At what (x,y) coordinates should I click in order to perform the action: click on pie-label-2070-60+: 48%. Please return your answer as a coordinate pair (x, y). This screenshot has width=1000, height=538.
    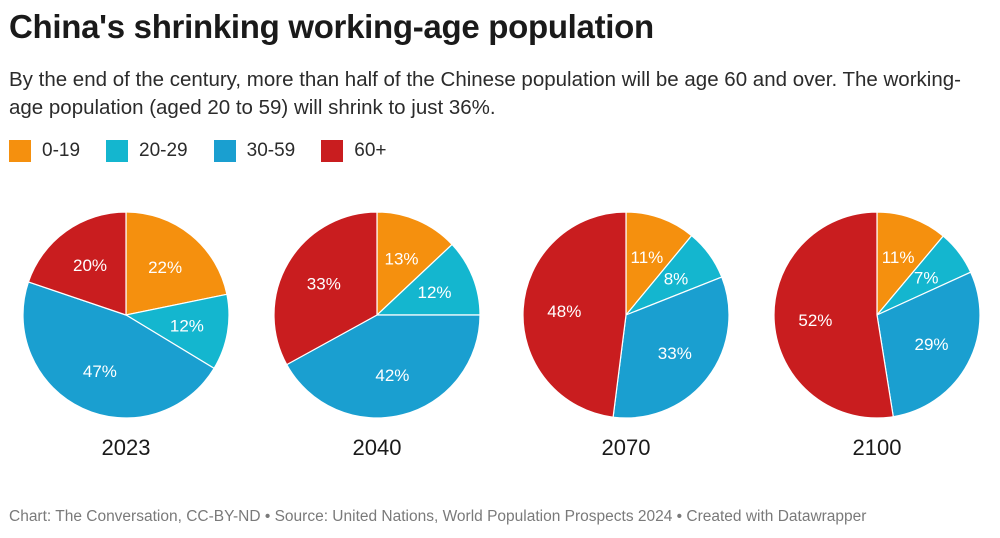
    Looking at the image, I should click on (564, 311).